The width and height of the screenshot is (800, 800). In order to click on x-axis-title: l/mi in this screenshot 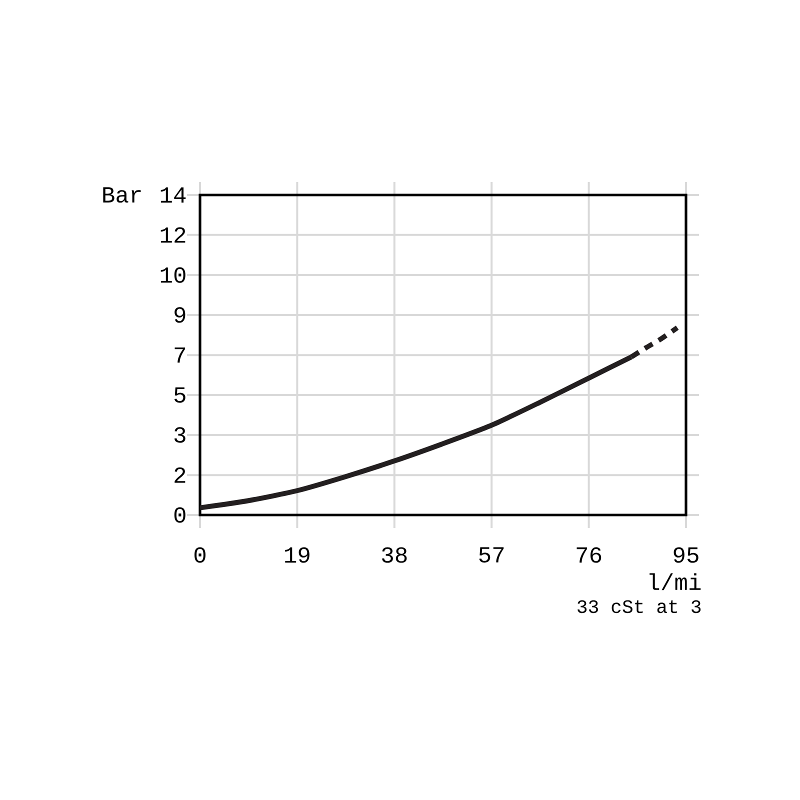, I will do `click(675, 581)`.